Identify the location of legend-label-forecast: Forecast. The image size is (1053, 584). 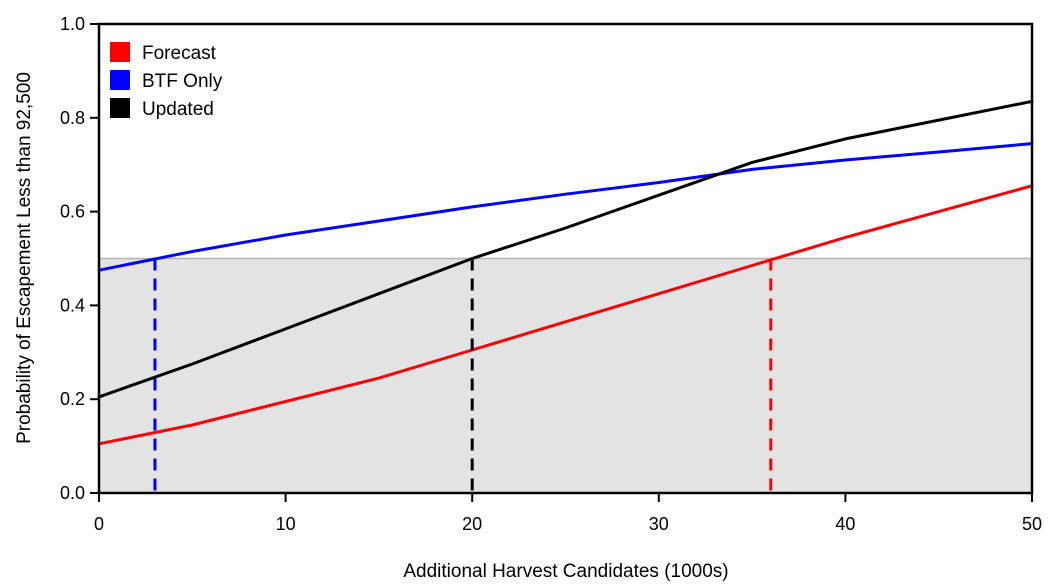
(179, 53).